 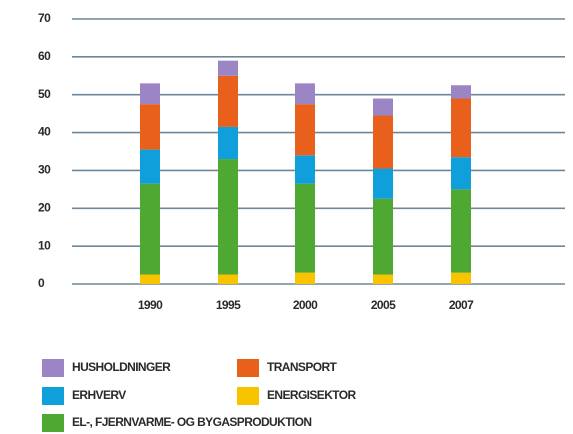 What do you see at coordinates (150, 305) in the screenshot?
I see `x-tick-label: 1990` at bounding box center [150, 305].